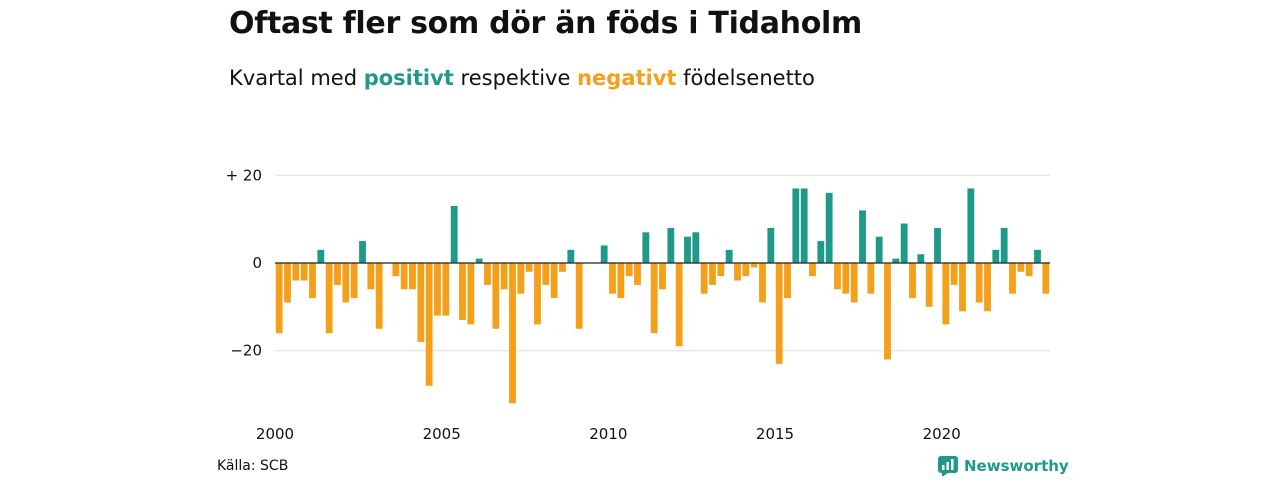  Describe the element at coordinates (942, 434) in the screenshot. I see `x-tick-label: 2020` at that location.